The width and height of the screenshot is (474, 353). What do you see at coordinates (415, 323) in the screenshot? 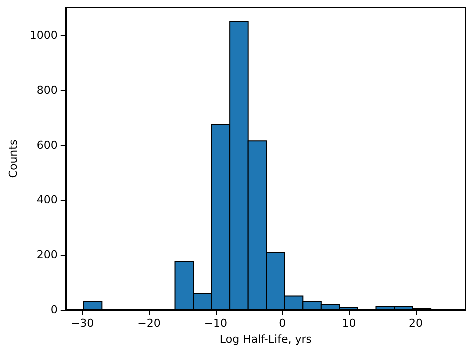
I see `x-tick-label: 20` at bounding box center [415, 323].